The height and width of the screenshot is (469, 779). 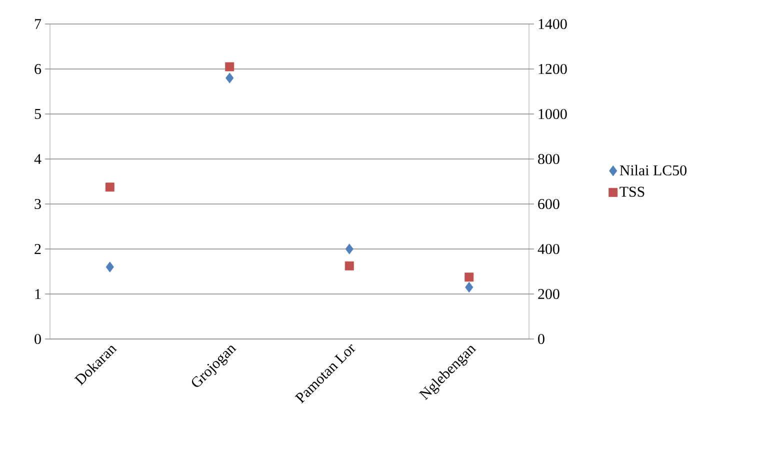 What do you see at coordinates (37, 339) in the screenshot?
I see `y-tick-label: 0` at bounding box center [37, 339].